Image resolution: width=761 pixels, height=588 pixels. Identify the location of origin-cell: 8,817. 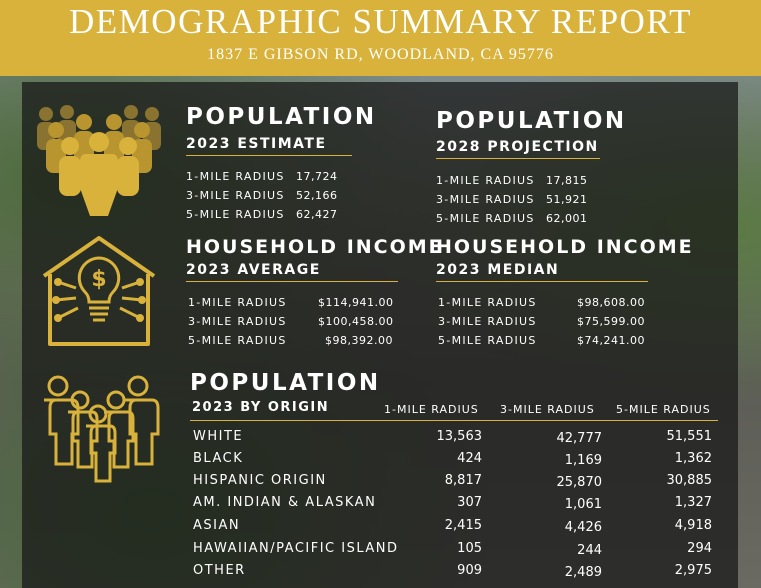
(463, 480).